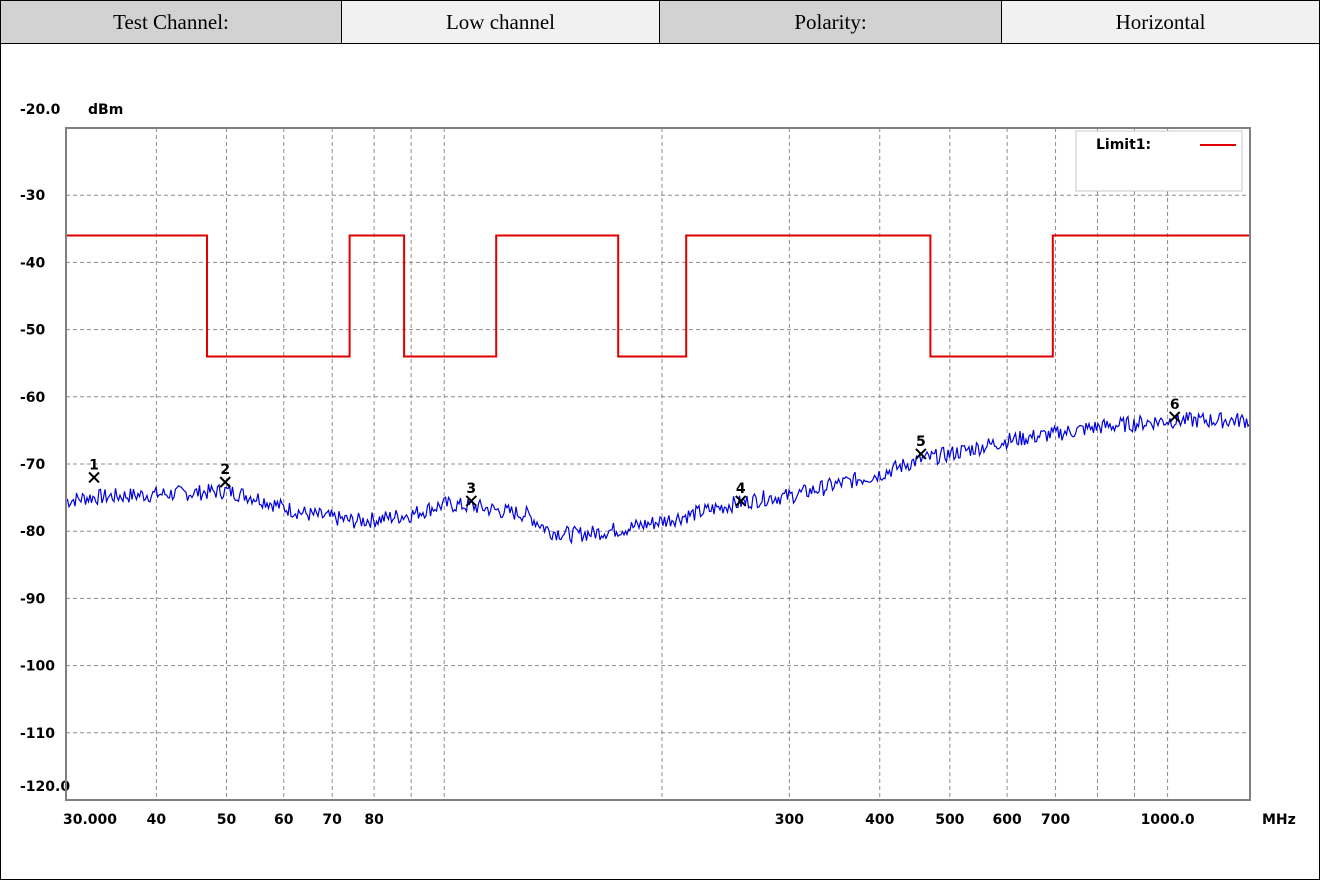 This screenshot has height=880, width=1320. Describe the element at coordinates (501, 22) in the screenshot. I see `test-channel-value: Low channel` at that location.